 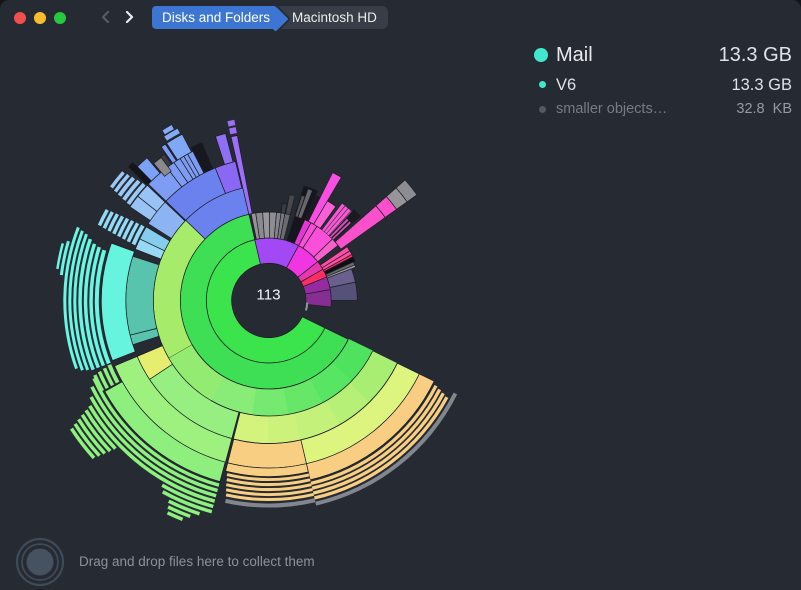 I want to click on svg-text: 113, so click(x=268, y=295).